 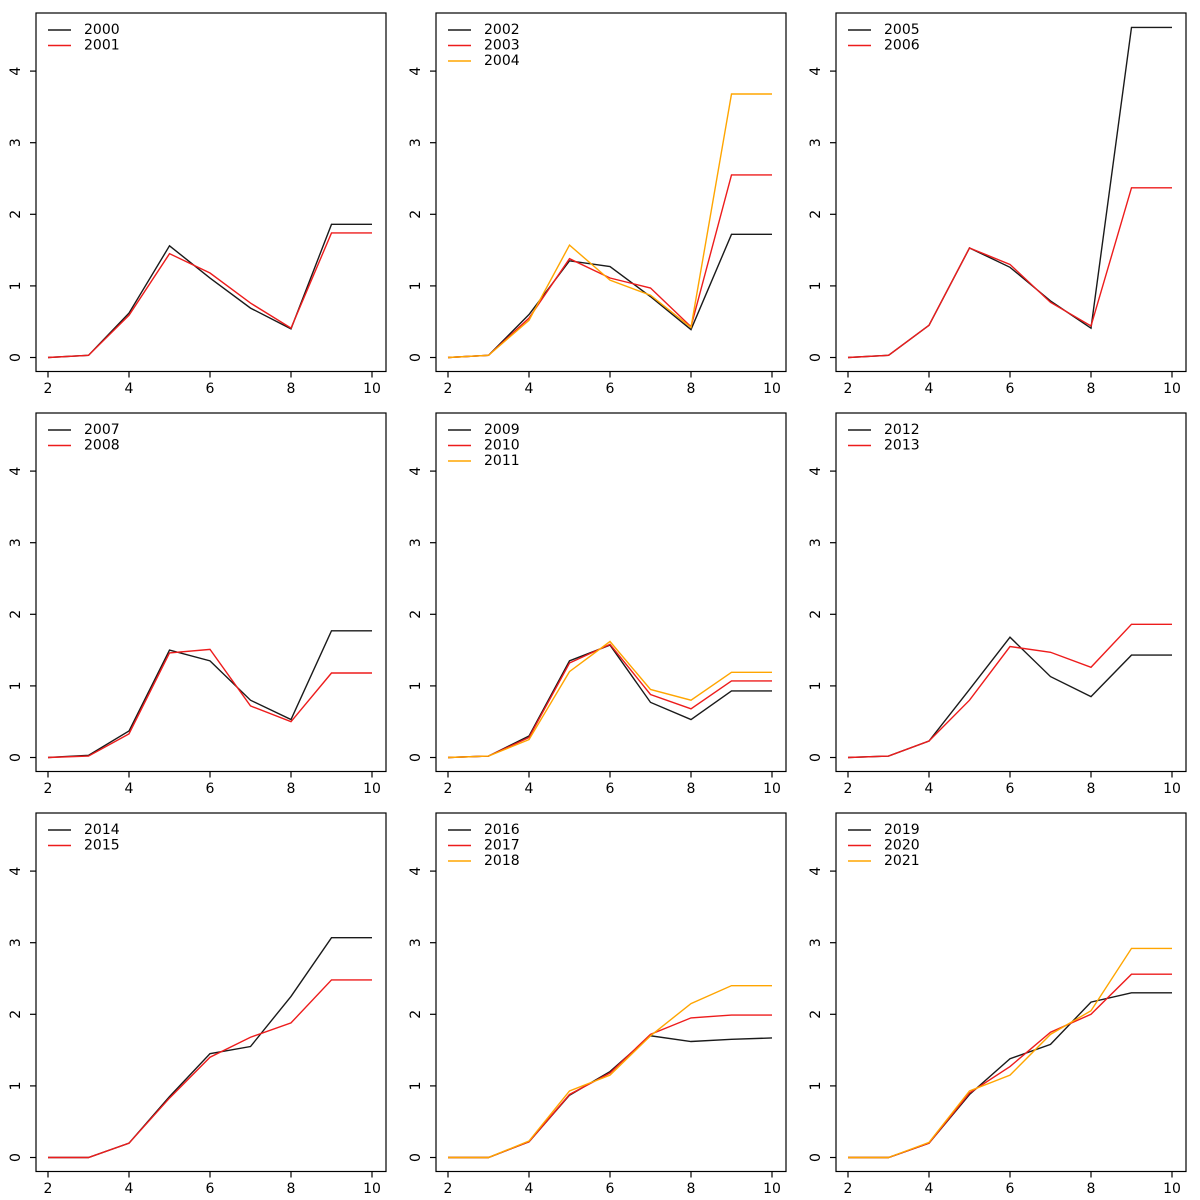 I want to click on legend-label-2014: 2014, so click(x=102, y=830).